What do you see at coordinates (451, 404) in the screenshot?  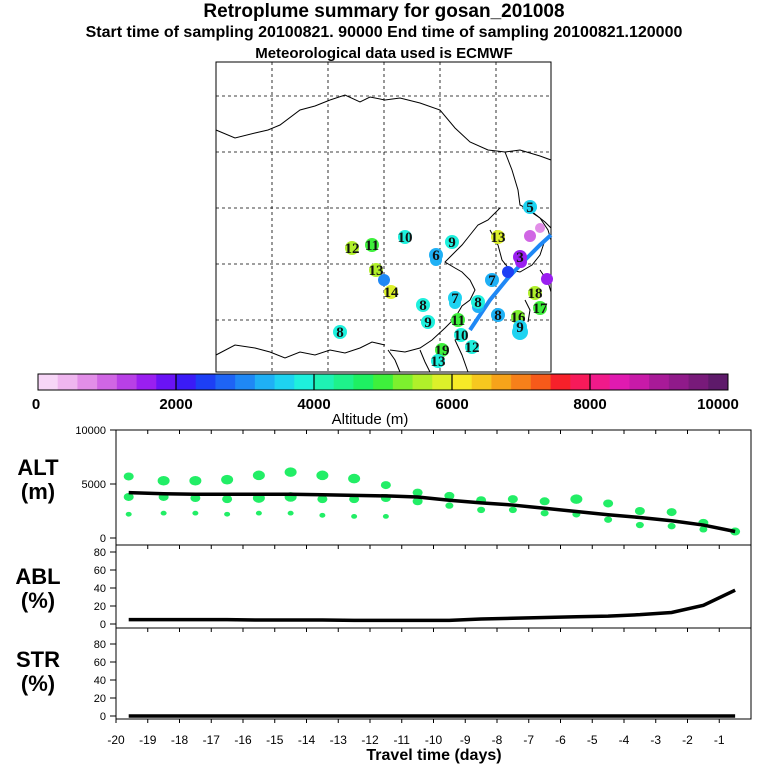 I see `colorbar-tick: 6000` at bounding box center [451, 404].